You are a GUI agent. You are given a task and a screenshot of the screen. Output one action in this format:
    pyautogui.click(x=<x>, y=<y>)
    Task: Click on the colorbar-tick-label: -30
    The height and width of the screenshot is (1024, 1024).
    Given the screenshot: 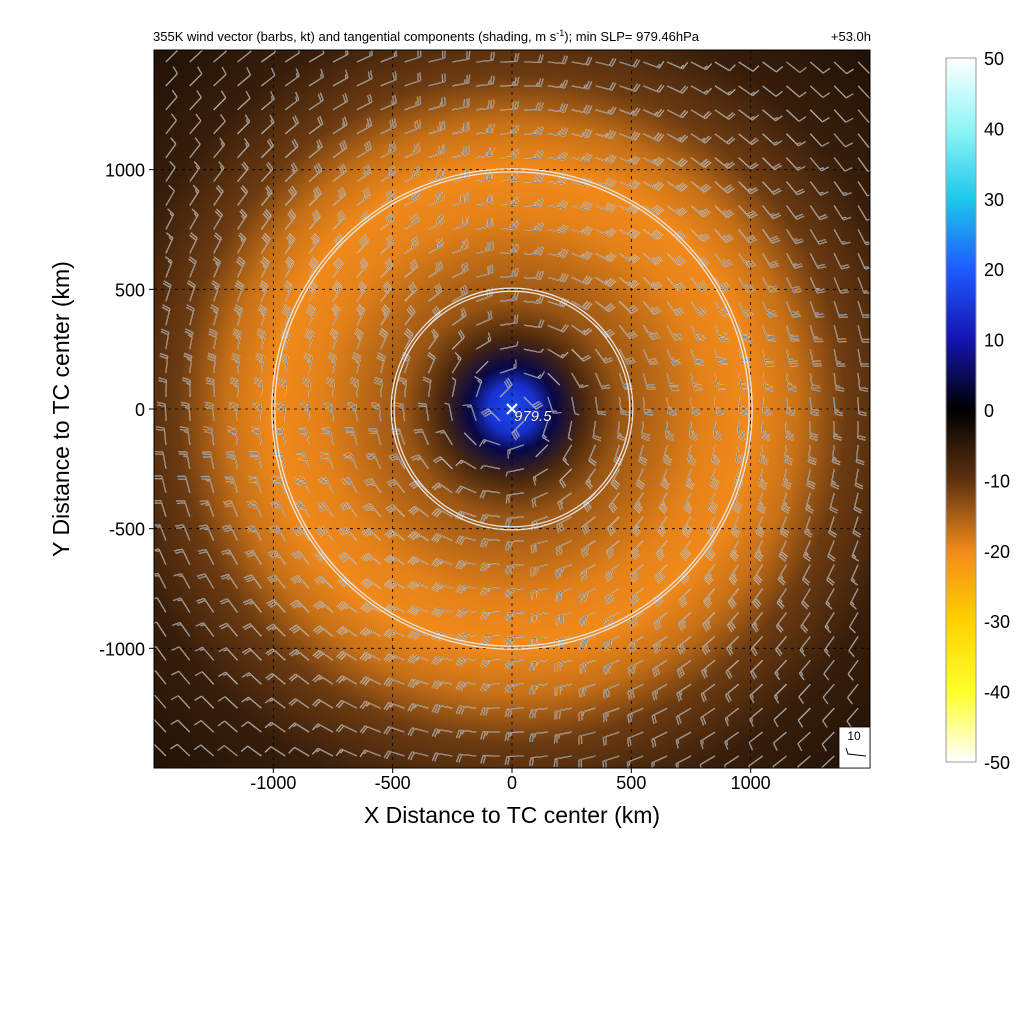 What is the action you would take?
    pyautogui.click(x=997, y=622)
    